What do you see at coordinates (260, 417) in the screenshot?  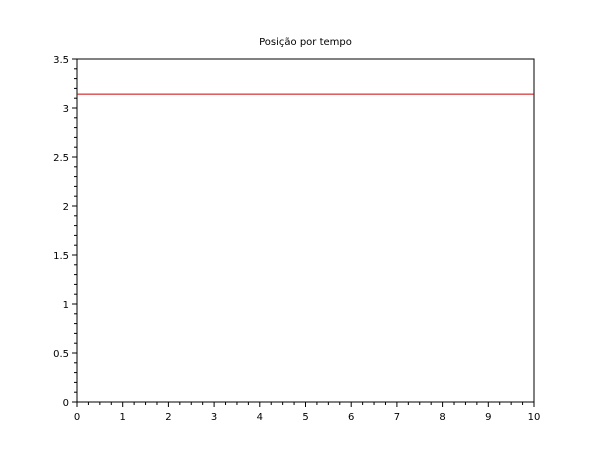 I see `x-tick-label: 4` at bounding box center [260, 417].